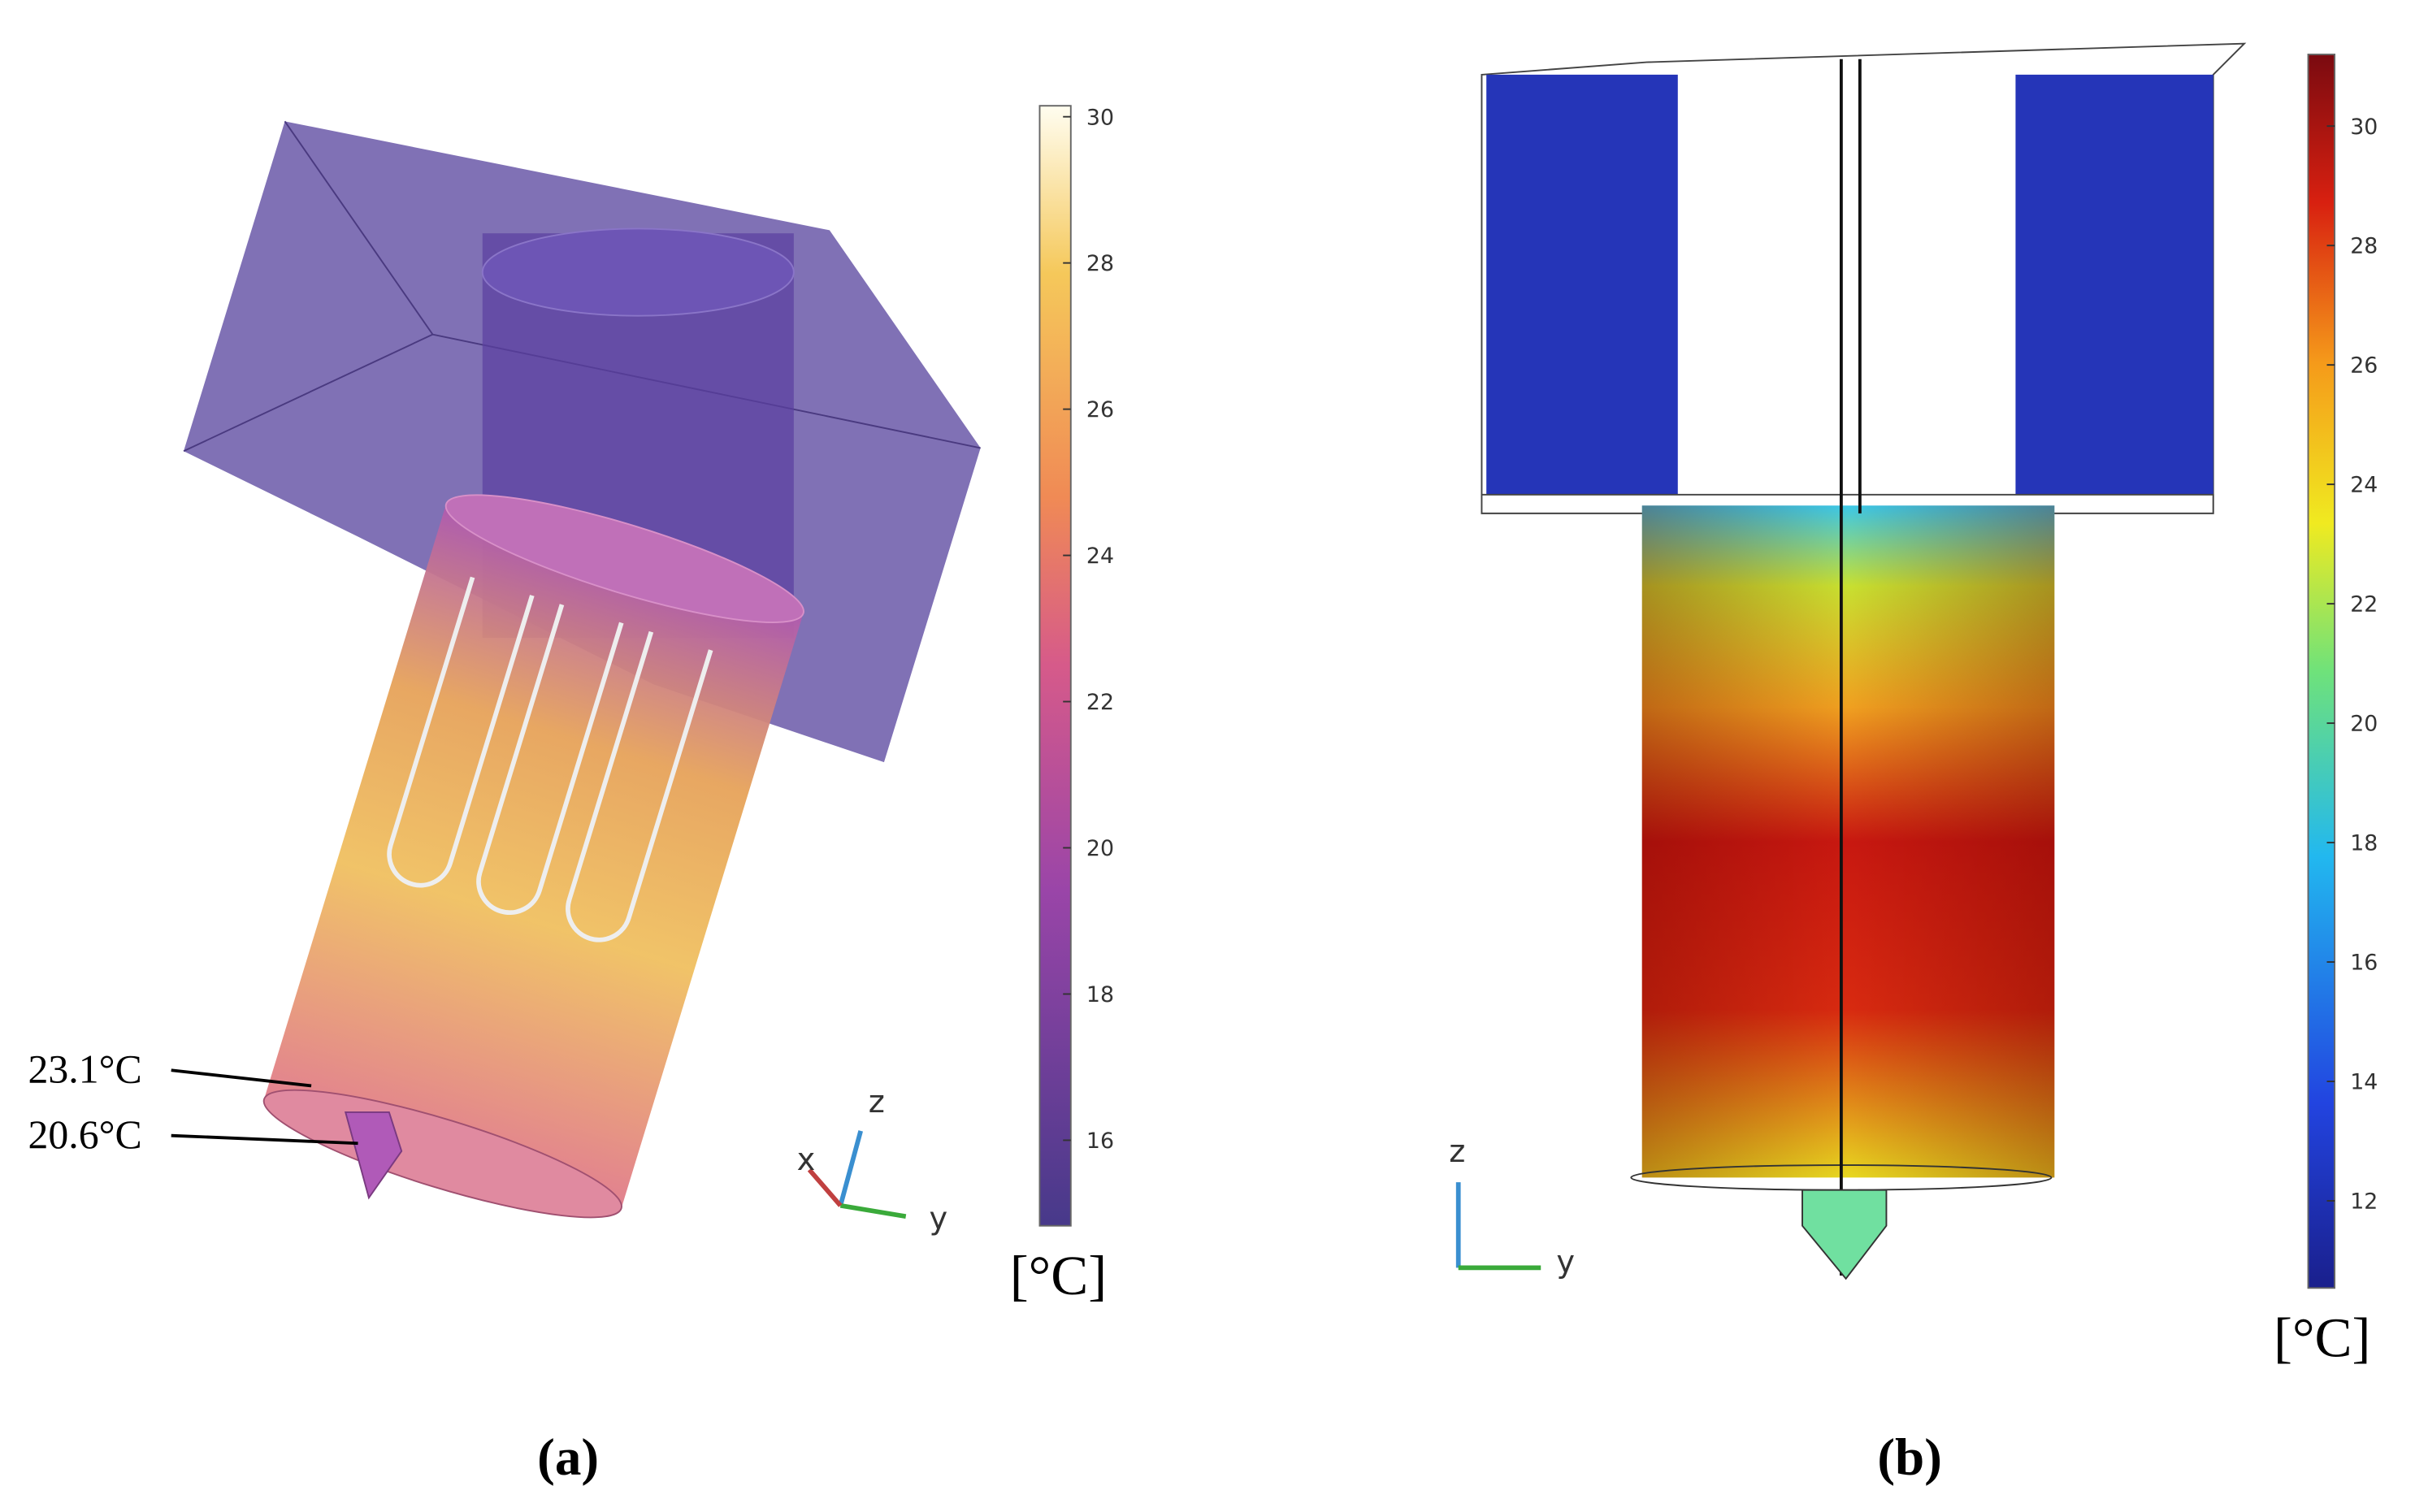  I want to click on colorbar-tick-label: 14, so click(2364, 1082).